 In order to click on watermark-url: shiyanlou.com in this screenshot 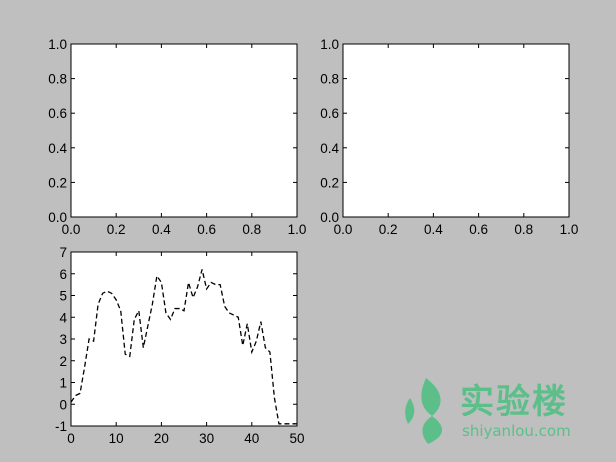, I will do `click(516, 431)`.